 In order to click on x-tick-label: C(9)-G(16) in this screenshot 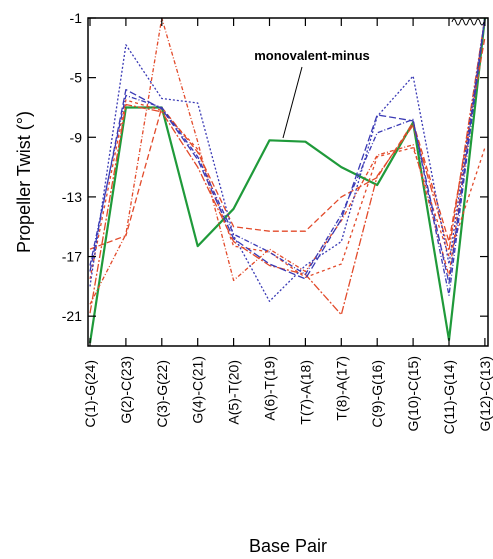, I will do `click(377, 394)`.